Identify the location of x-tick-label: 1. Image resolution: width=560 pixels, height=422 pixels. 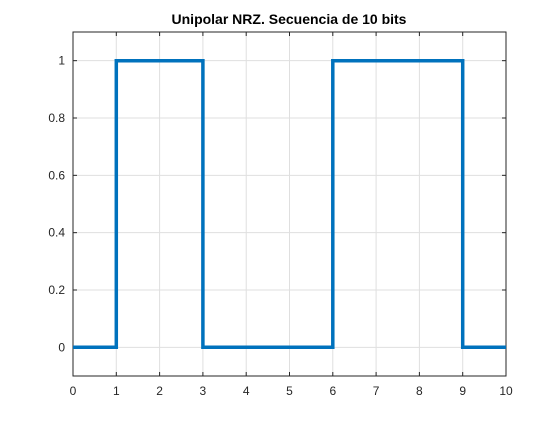
(116, 391).